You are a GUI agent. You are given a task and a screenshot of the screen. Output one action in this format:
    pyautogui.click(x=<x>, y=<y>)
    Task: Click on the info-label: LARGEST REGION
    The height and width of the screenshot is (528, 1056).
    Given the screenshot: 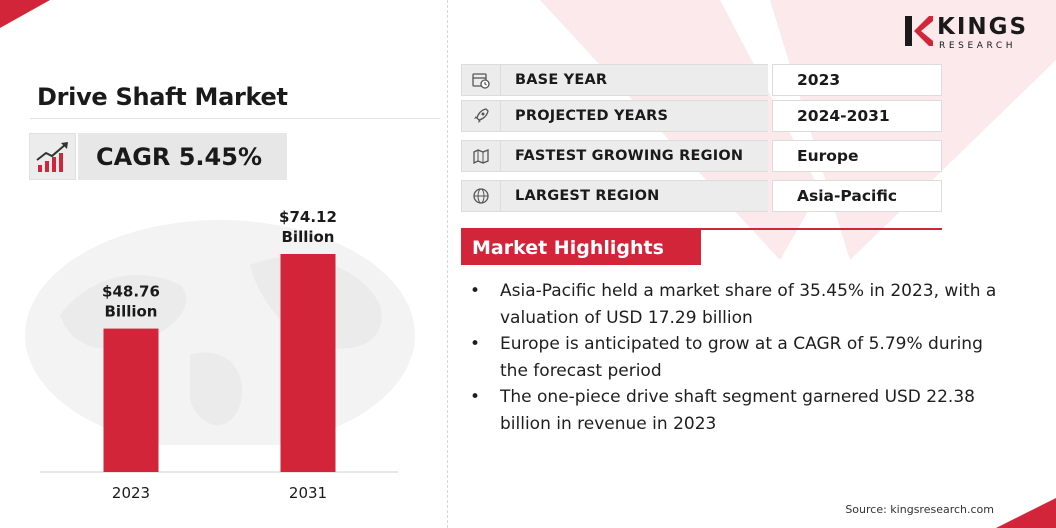 What is the action you would take?
    pyautogui.click(x=634, y=196)
    